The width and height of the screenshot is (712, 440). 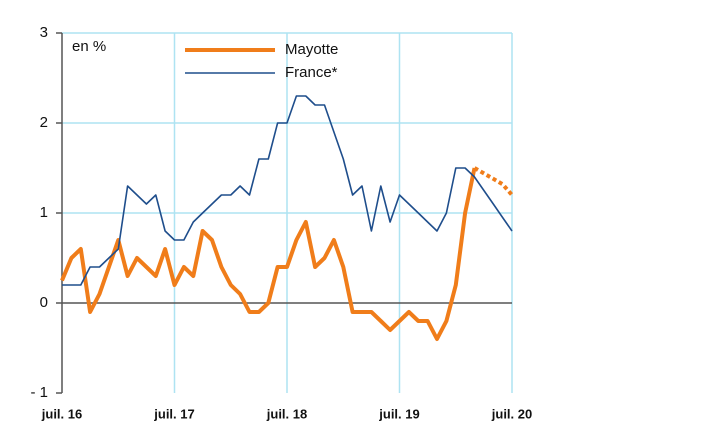 What do you see at coordinates (44, 32) in the screenshot?
I see `y-tick-label: 3` at bounding box center [44, 32].